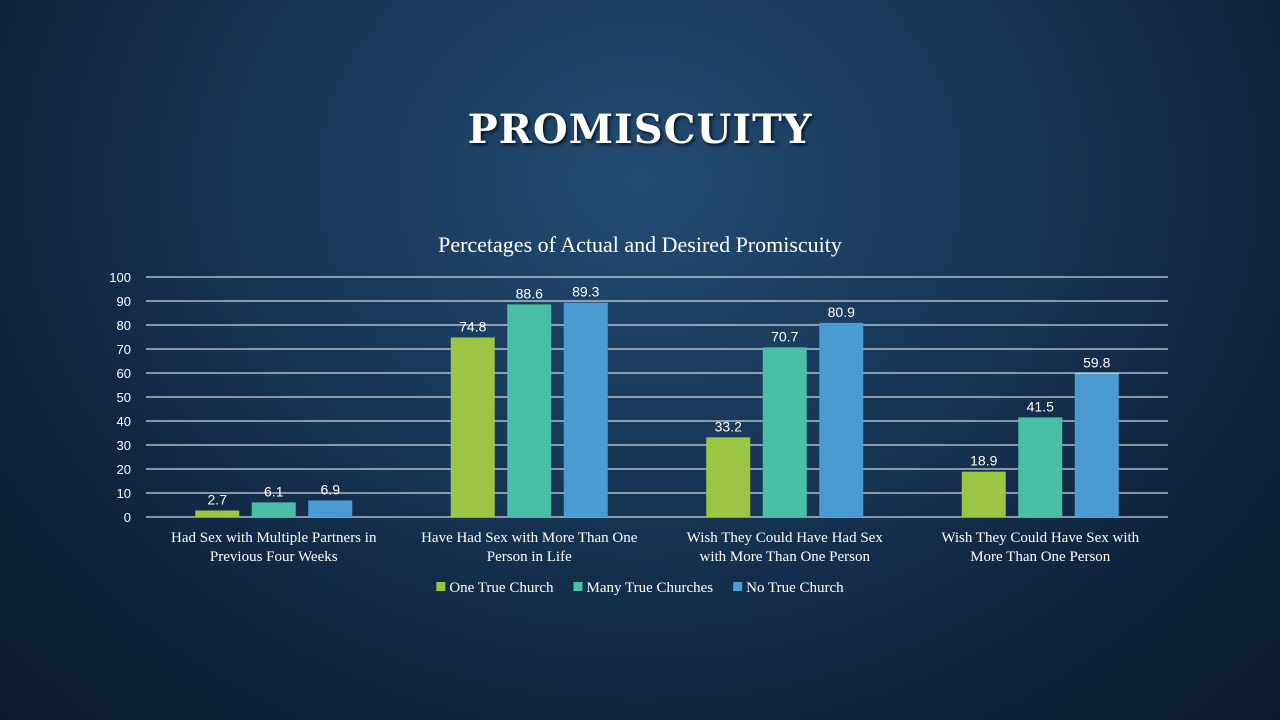 The height and width of the screenshot is (720, 1280). I want to click on category-label: Wish They Could Have Had Sex, so click(785, 538).